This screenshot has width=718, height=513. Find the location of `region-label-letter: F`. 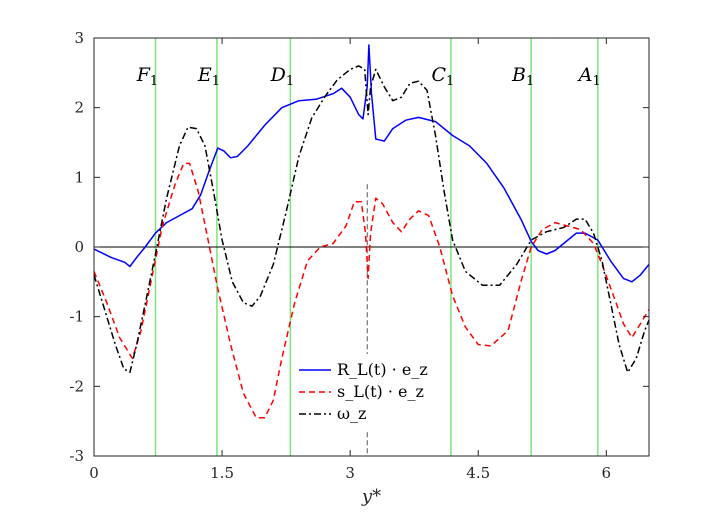

region-label-letter: F is located at coordinates (143, 75).